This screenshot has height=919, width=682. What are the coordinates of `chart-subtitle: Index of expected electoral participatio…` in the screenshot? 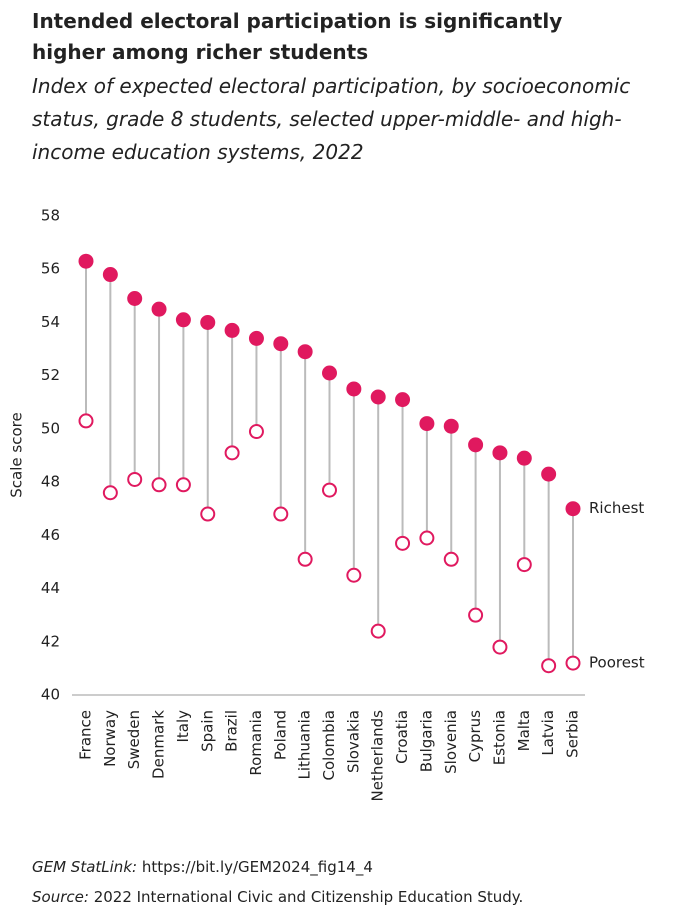 It's located at (331, 119).